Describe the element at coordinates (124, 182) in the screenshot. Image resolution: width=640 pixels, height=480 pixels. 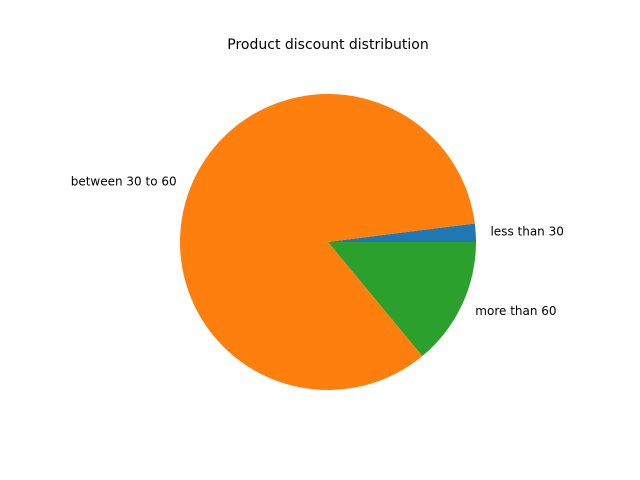
I see `pie-slice-label: between 30 to 60` at that location.